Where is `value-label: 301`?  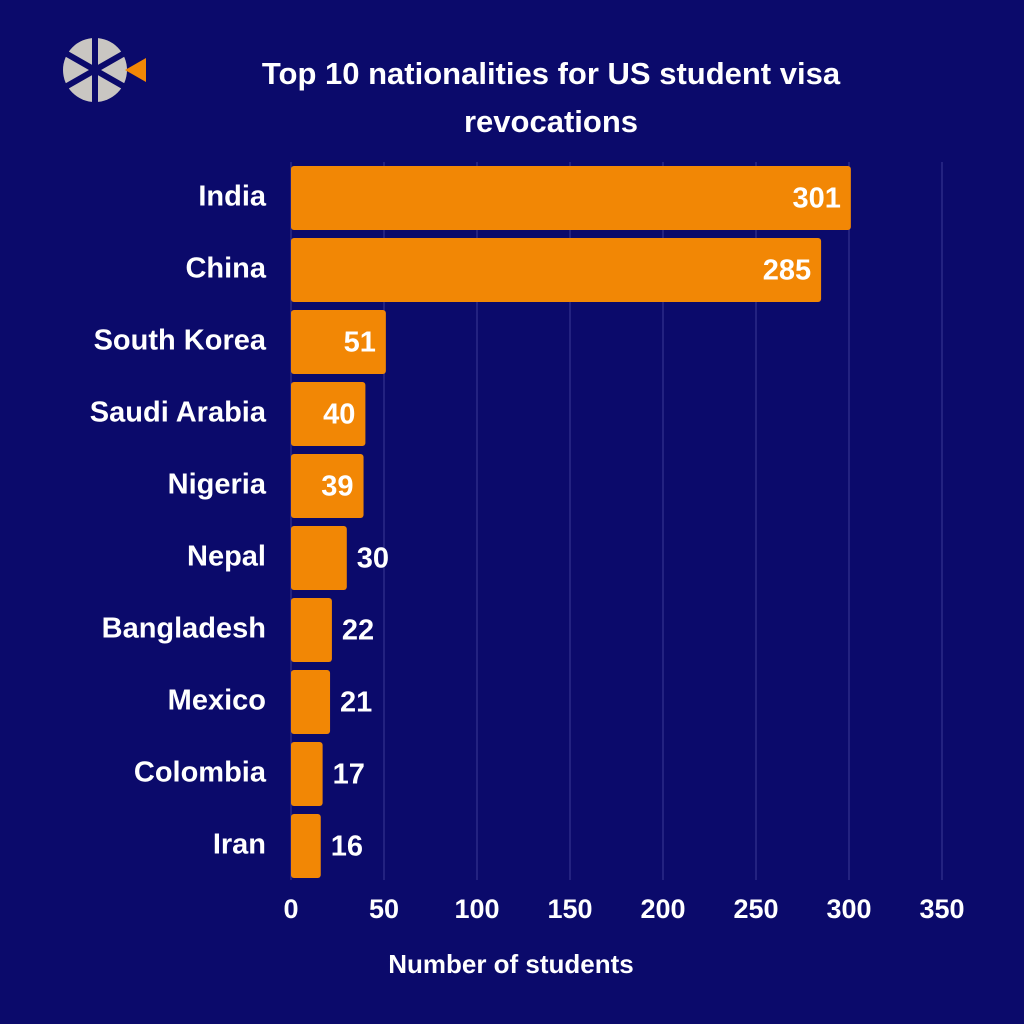
value-label: 301 is located at coordinates (816, 199).